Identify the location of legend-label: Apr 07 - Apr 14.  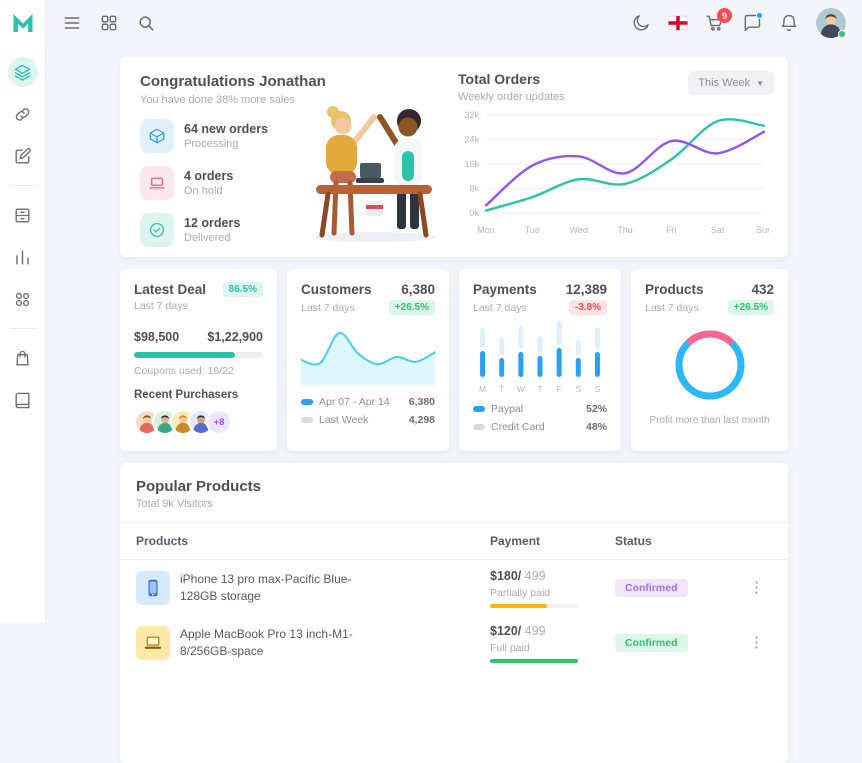
(354, 402).